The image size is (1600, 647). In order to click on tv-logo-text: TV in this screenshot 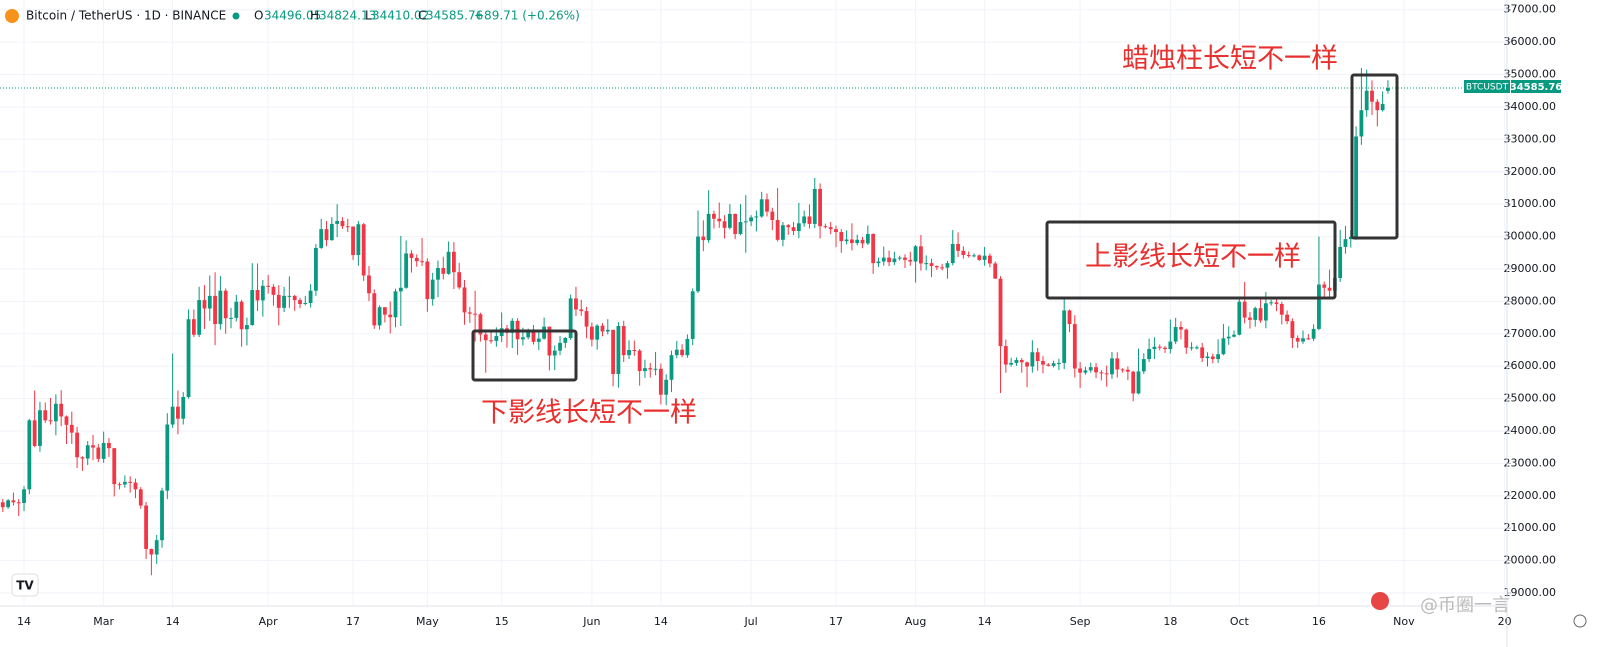, I will do `click(25, 586)`.